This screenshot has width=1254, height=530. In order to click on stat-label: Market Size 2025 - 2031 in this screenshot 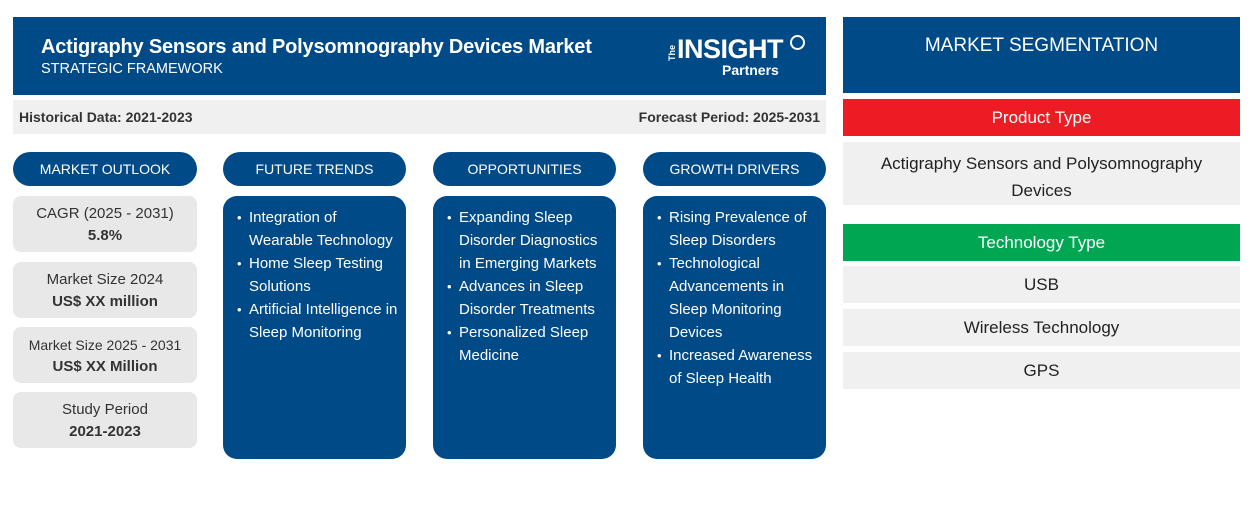, I will do `click(105, 345)`.